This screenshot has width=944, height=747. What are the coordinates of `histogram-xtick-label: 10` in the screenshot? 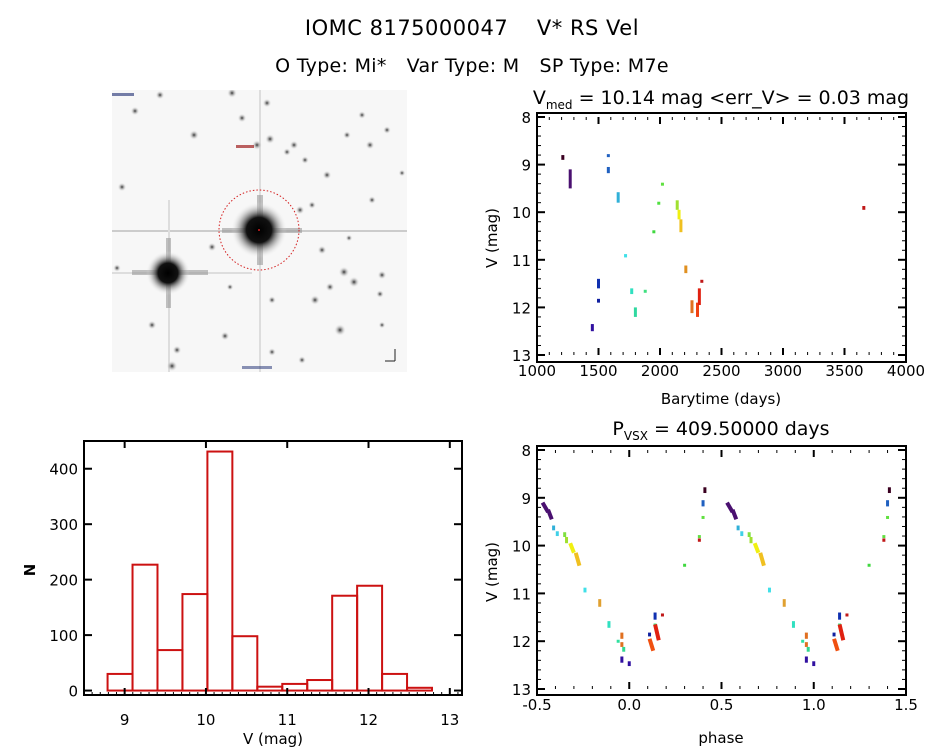 It's located at (205, 720).